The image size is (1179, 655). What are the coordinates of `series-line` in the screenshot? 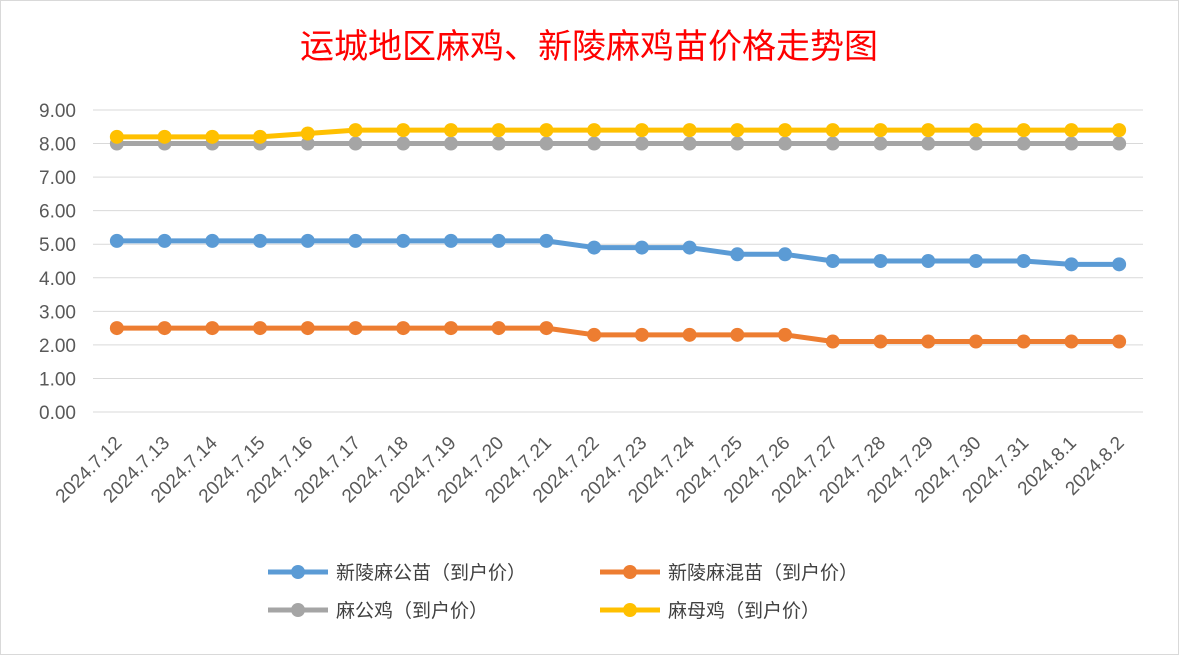 It's located at (618, 335).